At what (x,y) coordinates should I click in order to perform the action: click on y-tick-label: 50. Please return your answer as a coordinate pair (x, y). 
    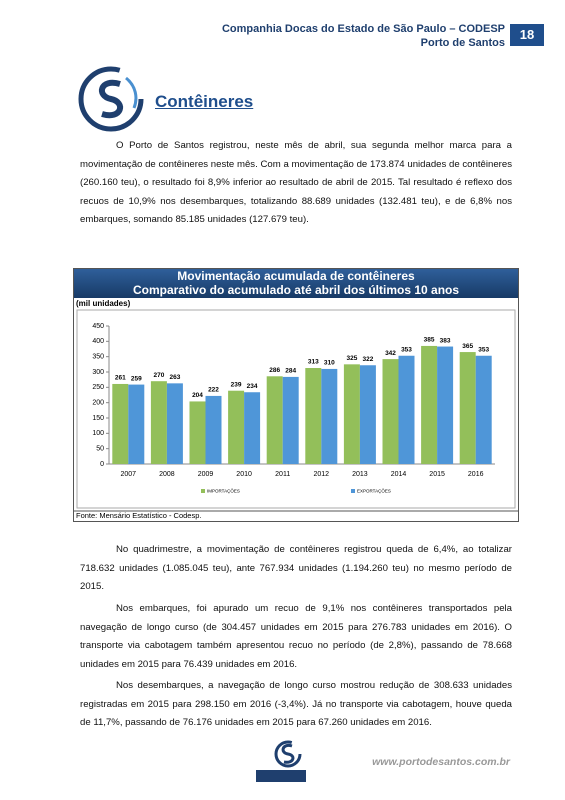
    Looking at the image, I should click on (100, 449).